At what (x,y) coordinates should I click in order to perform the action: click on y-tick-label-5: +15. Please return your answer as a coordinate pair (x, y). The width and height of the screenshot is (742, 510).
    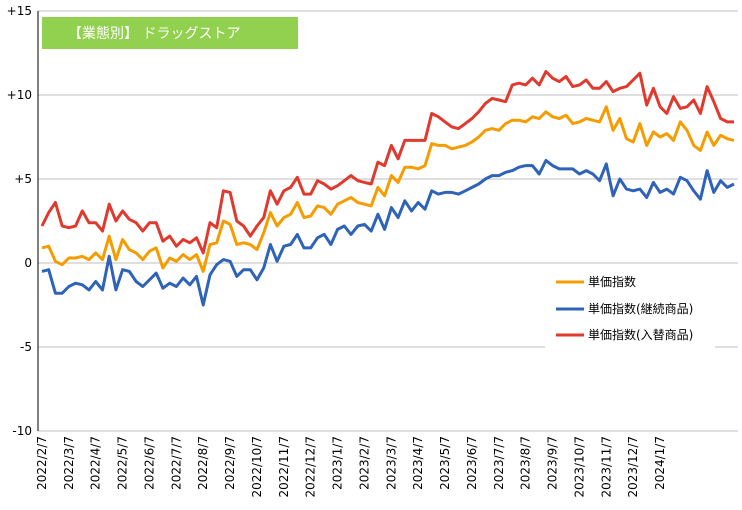
    Looking at the image, I should click on (19, 11).